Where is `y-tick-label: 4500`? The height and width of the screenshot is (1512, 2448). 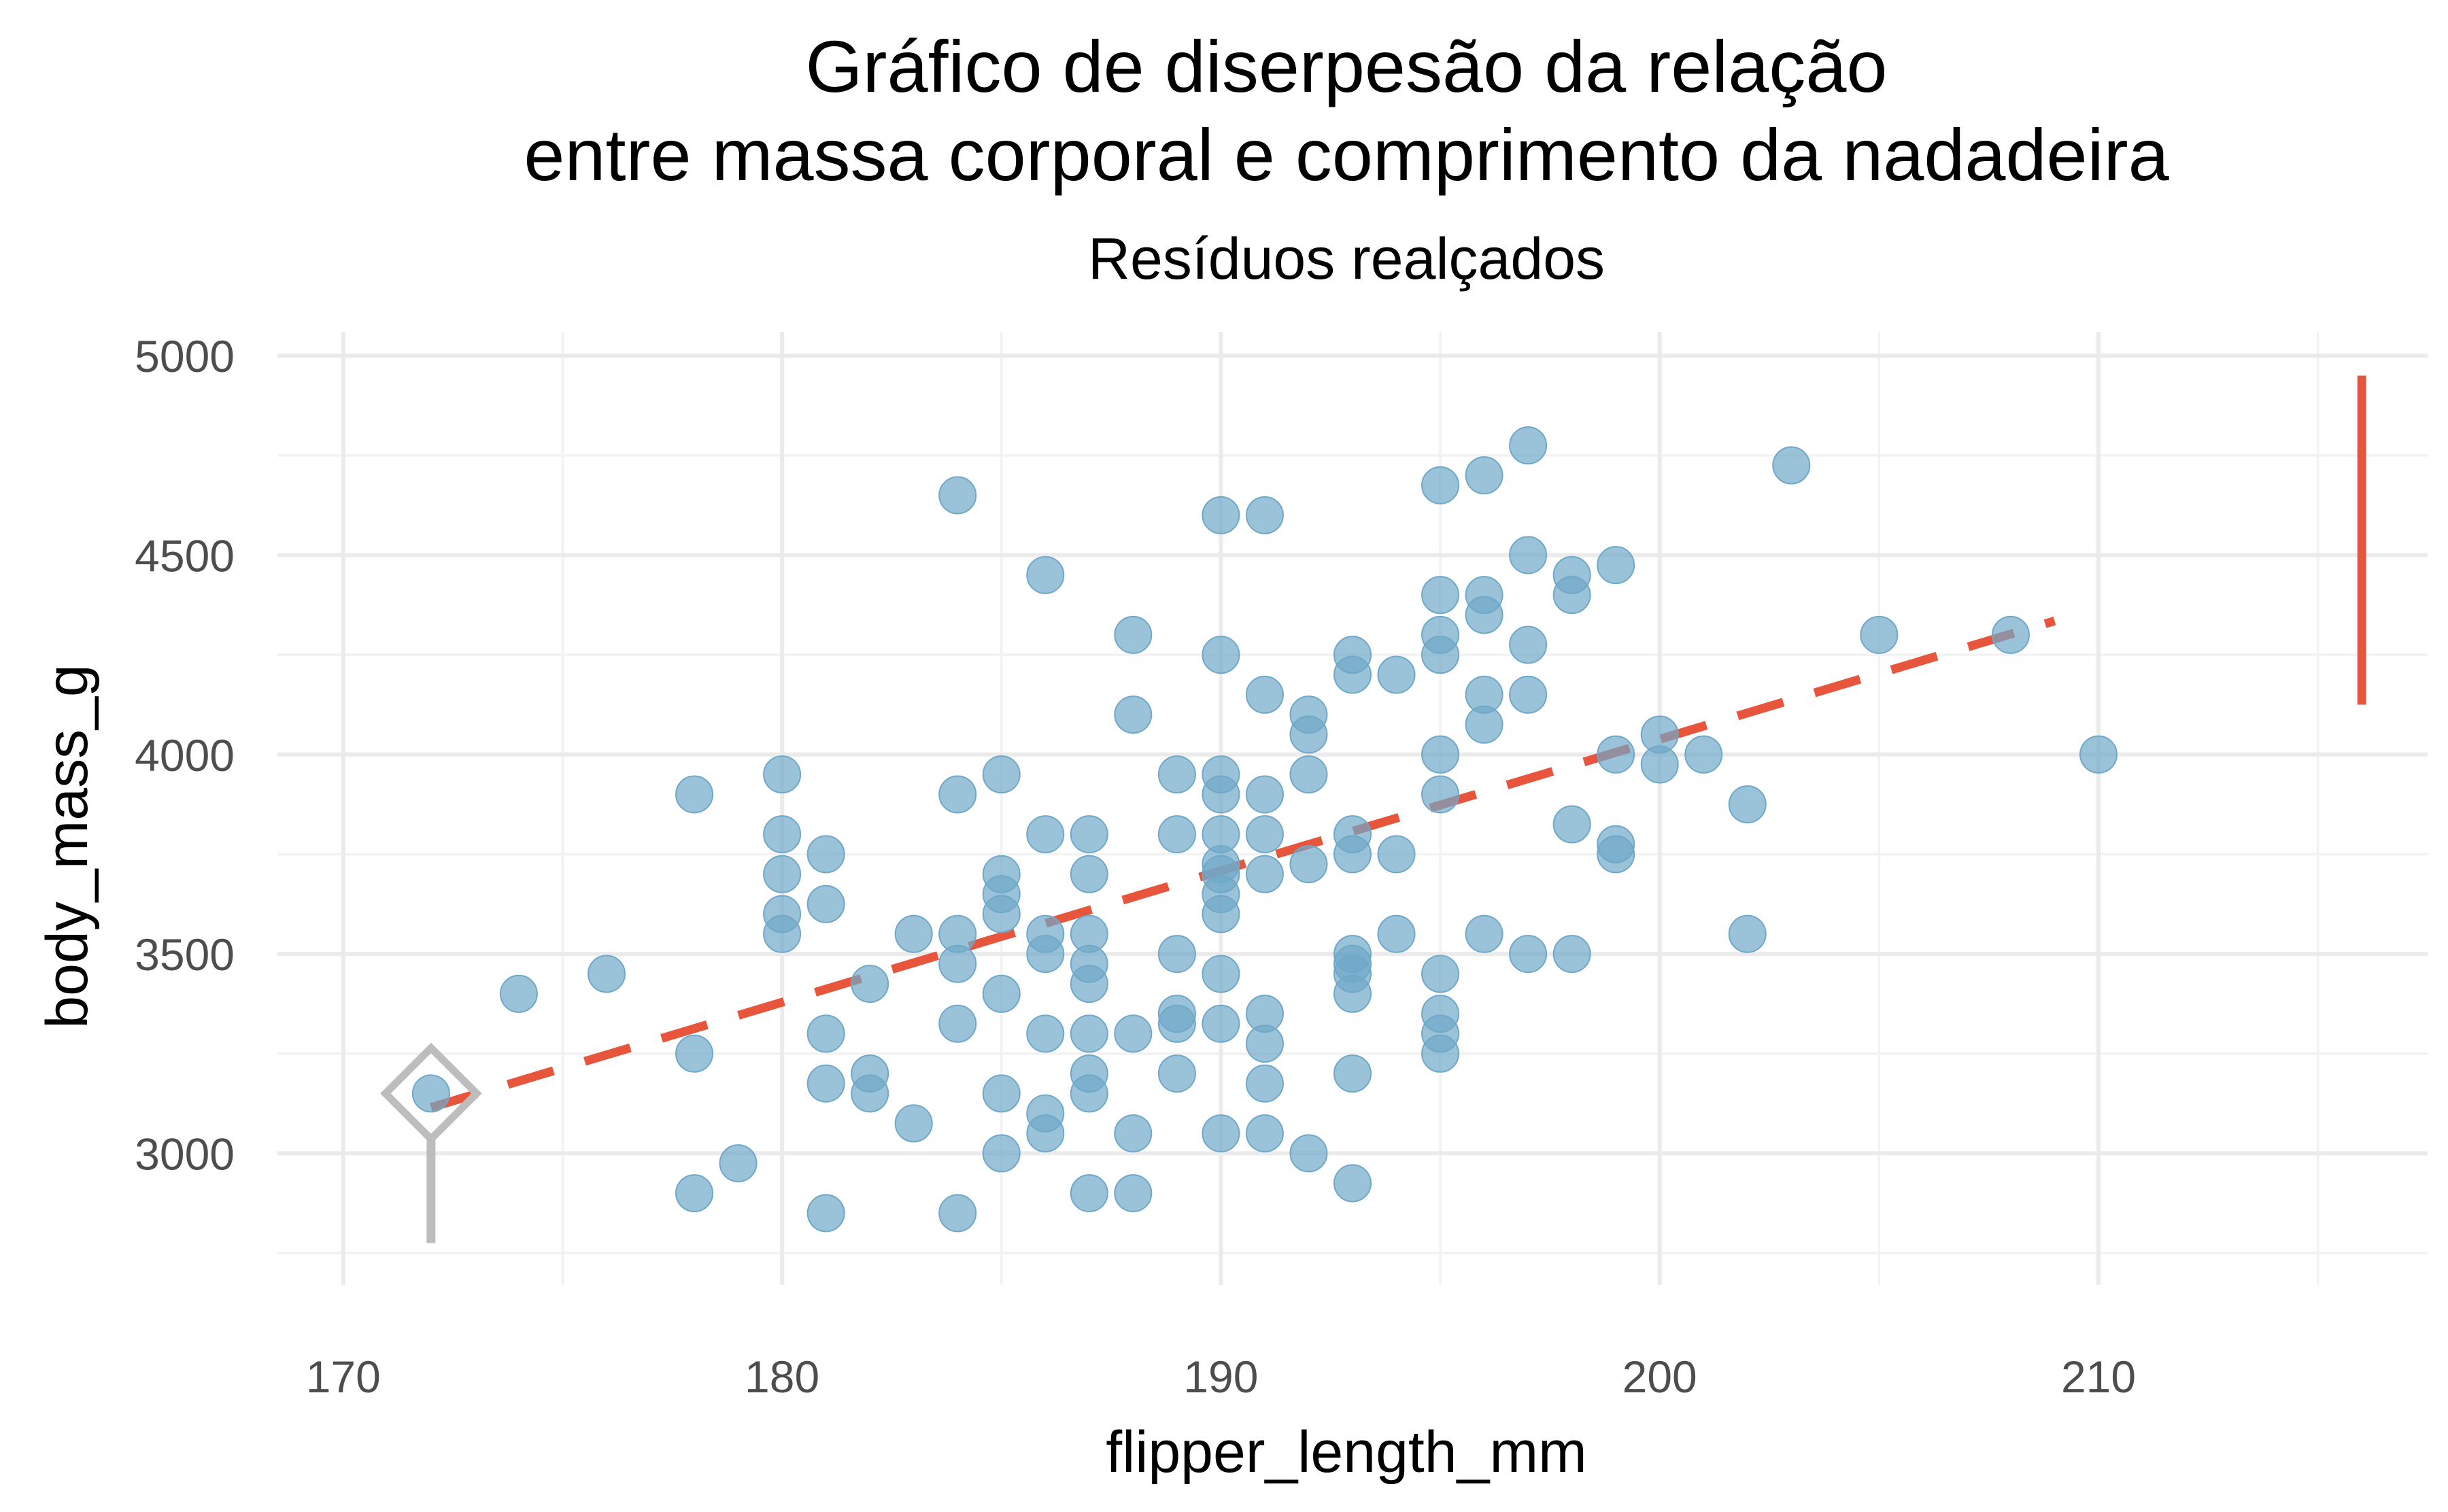
y-tick-label: 4500 is located at coordinates (185, 556).